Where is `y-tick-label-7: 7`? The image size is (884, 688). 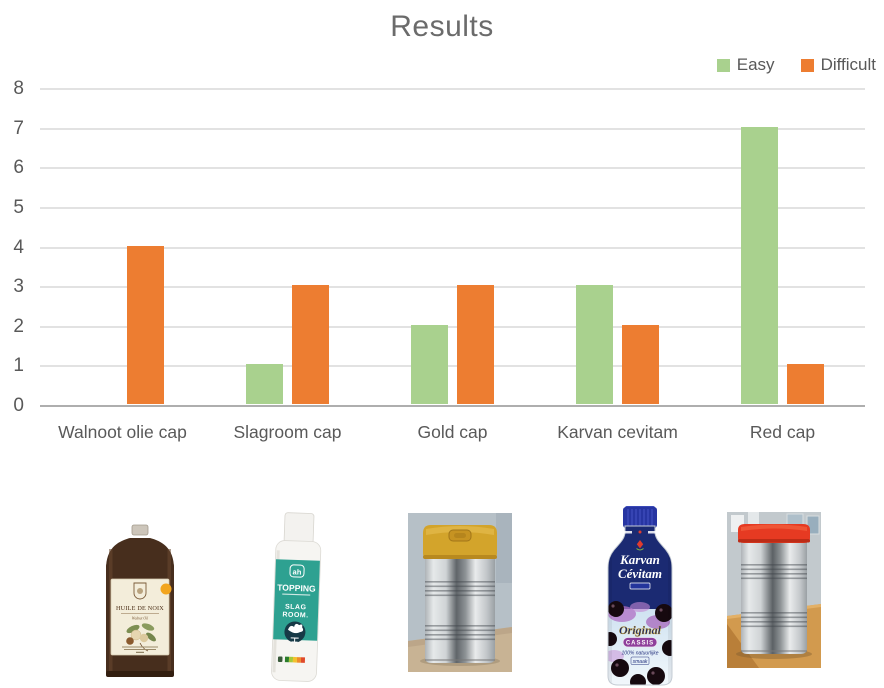 y-tick-label-7: 7 is located at coordinates (18, 128).